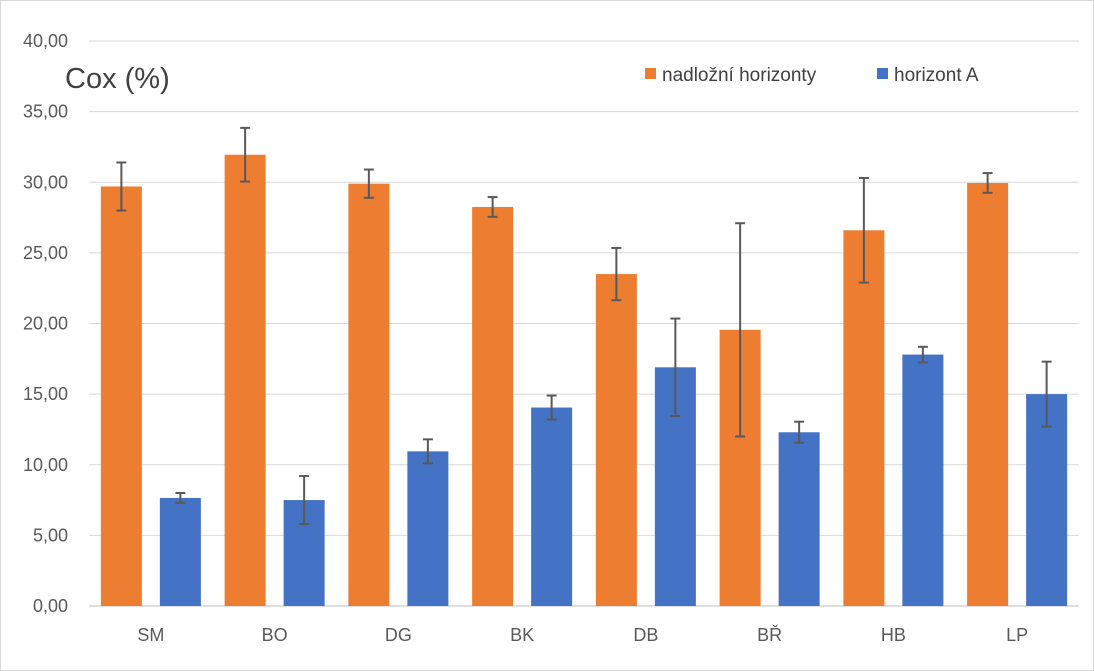 This screenshot has height=671, width=1094. What do you see at coordinates (893, 635) in the screenshot?
I see `x-tick-label-HB: HB` at bounding box center [893, 635].